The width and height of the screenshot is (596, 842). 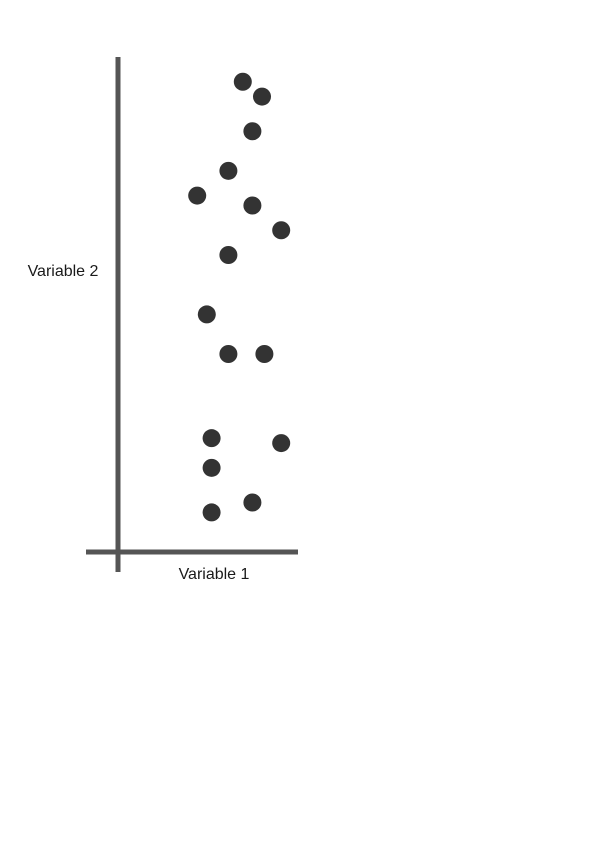 I want to click on y-axis-label: Variable 2, so click(x=63, y=271).